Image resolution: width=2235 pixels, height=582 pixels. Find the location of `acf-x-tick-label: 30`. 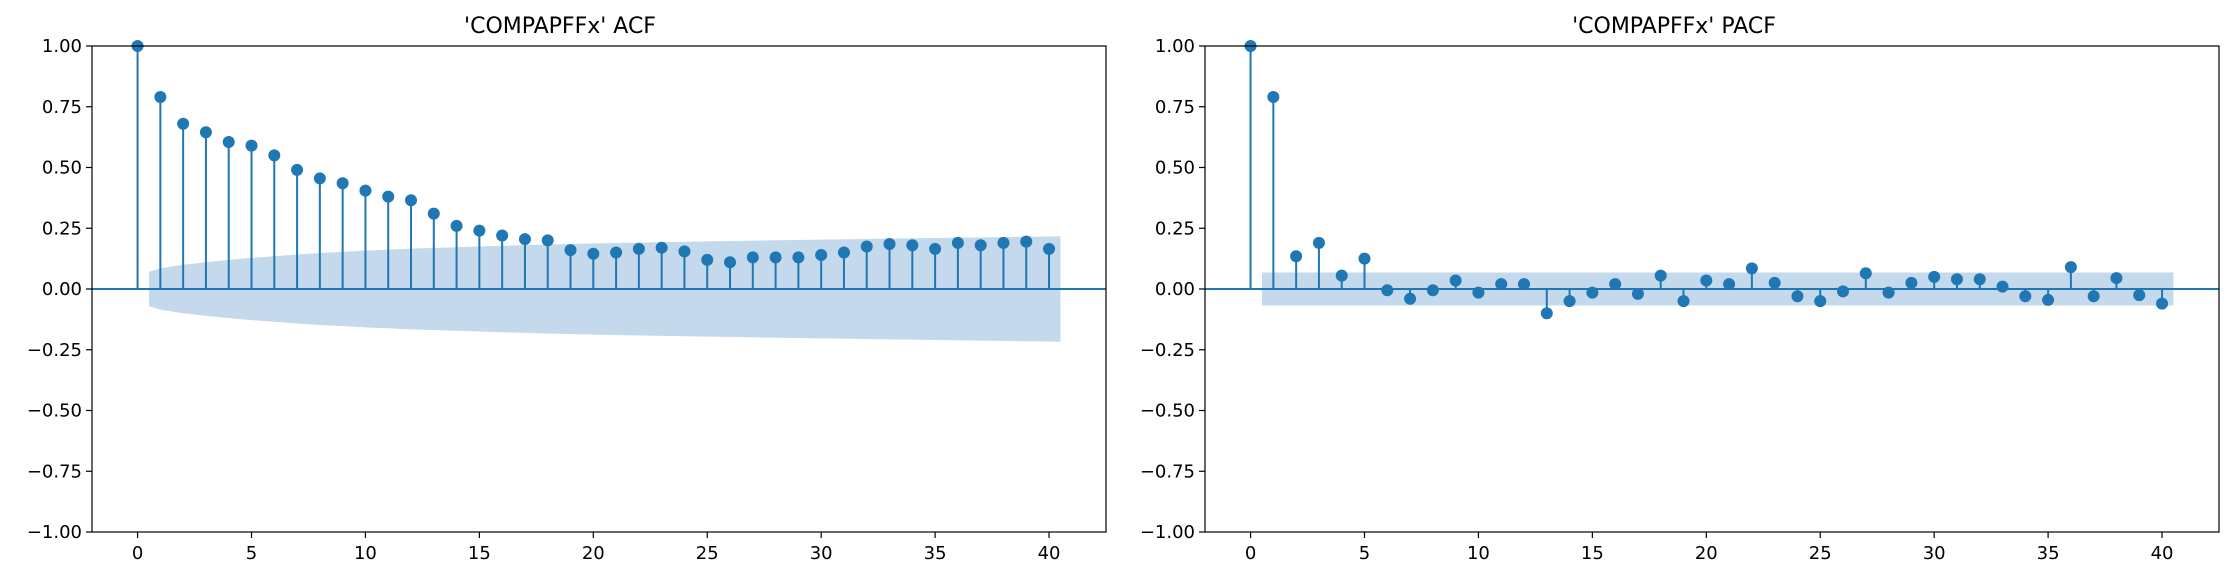

acf-x-tick-label: 30 is located at coordinates (821, 553).